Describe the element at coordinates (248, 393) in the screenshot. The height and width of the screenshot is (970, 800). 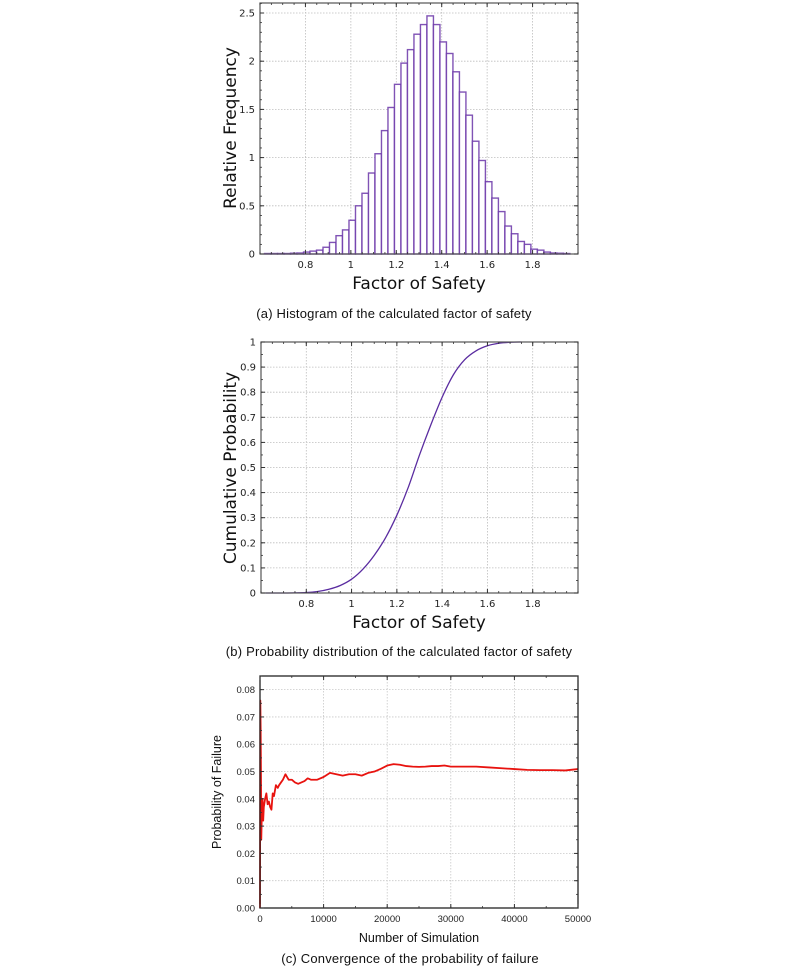
I see `y-tick-label: 0.8` at that location.